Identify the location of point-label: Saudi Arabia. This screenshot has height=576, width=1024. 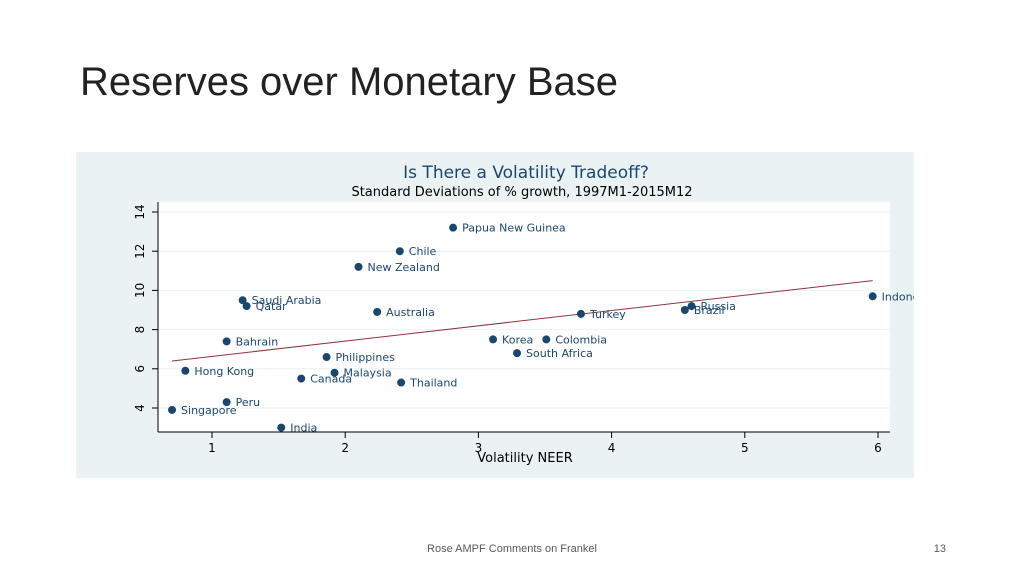
(287, 300).